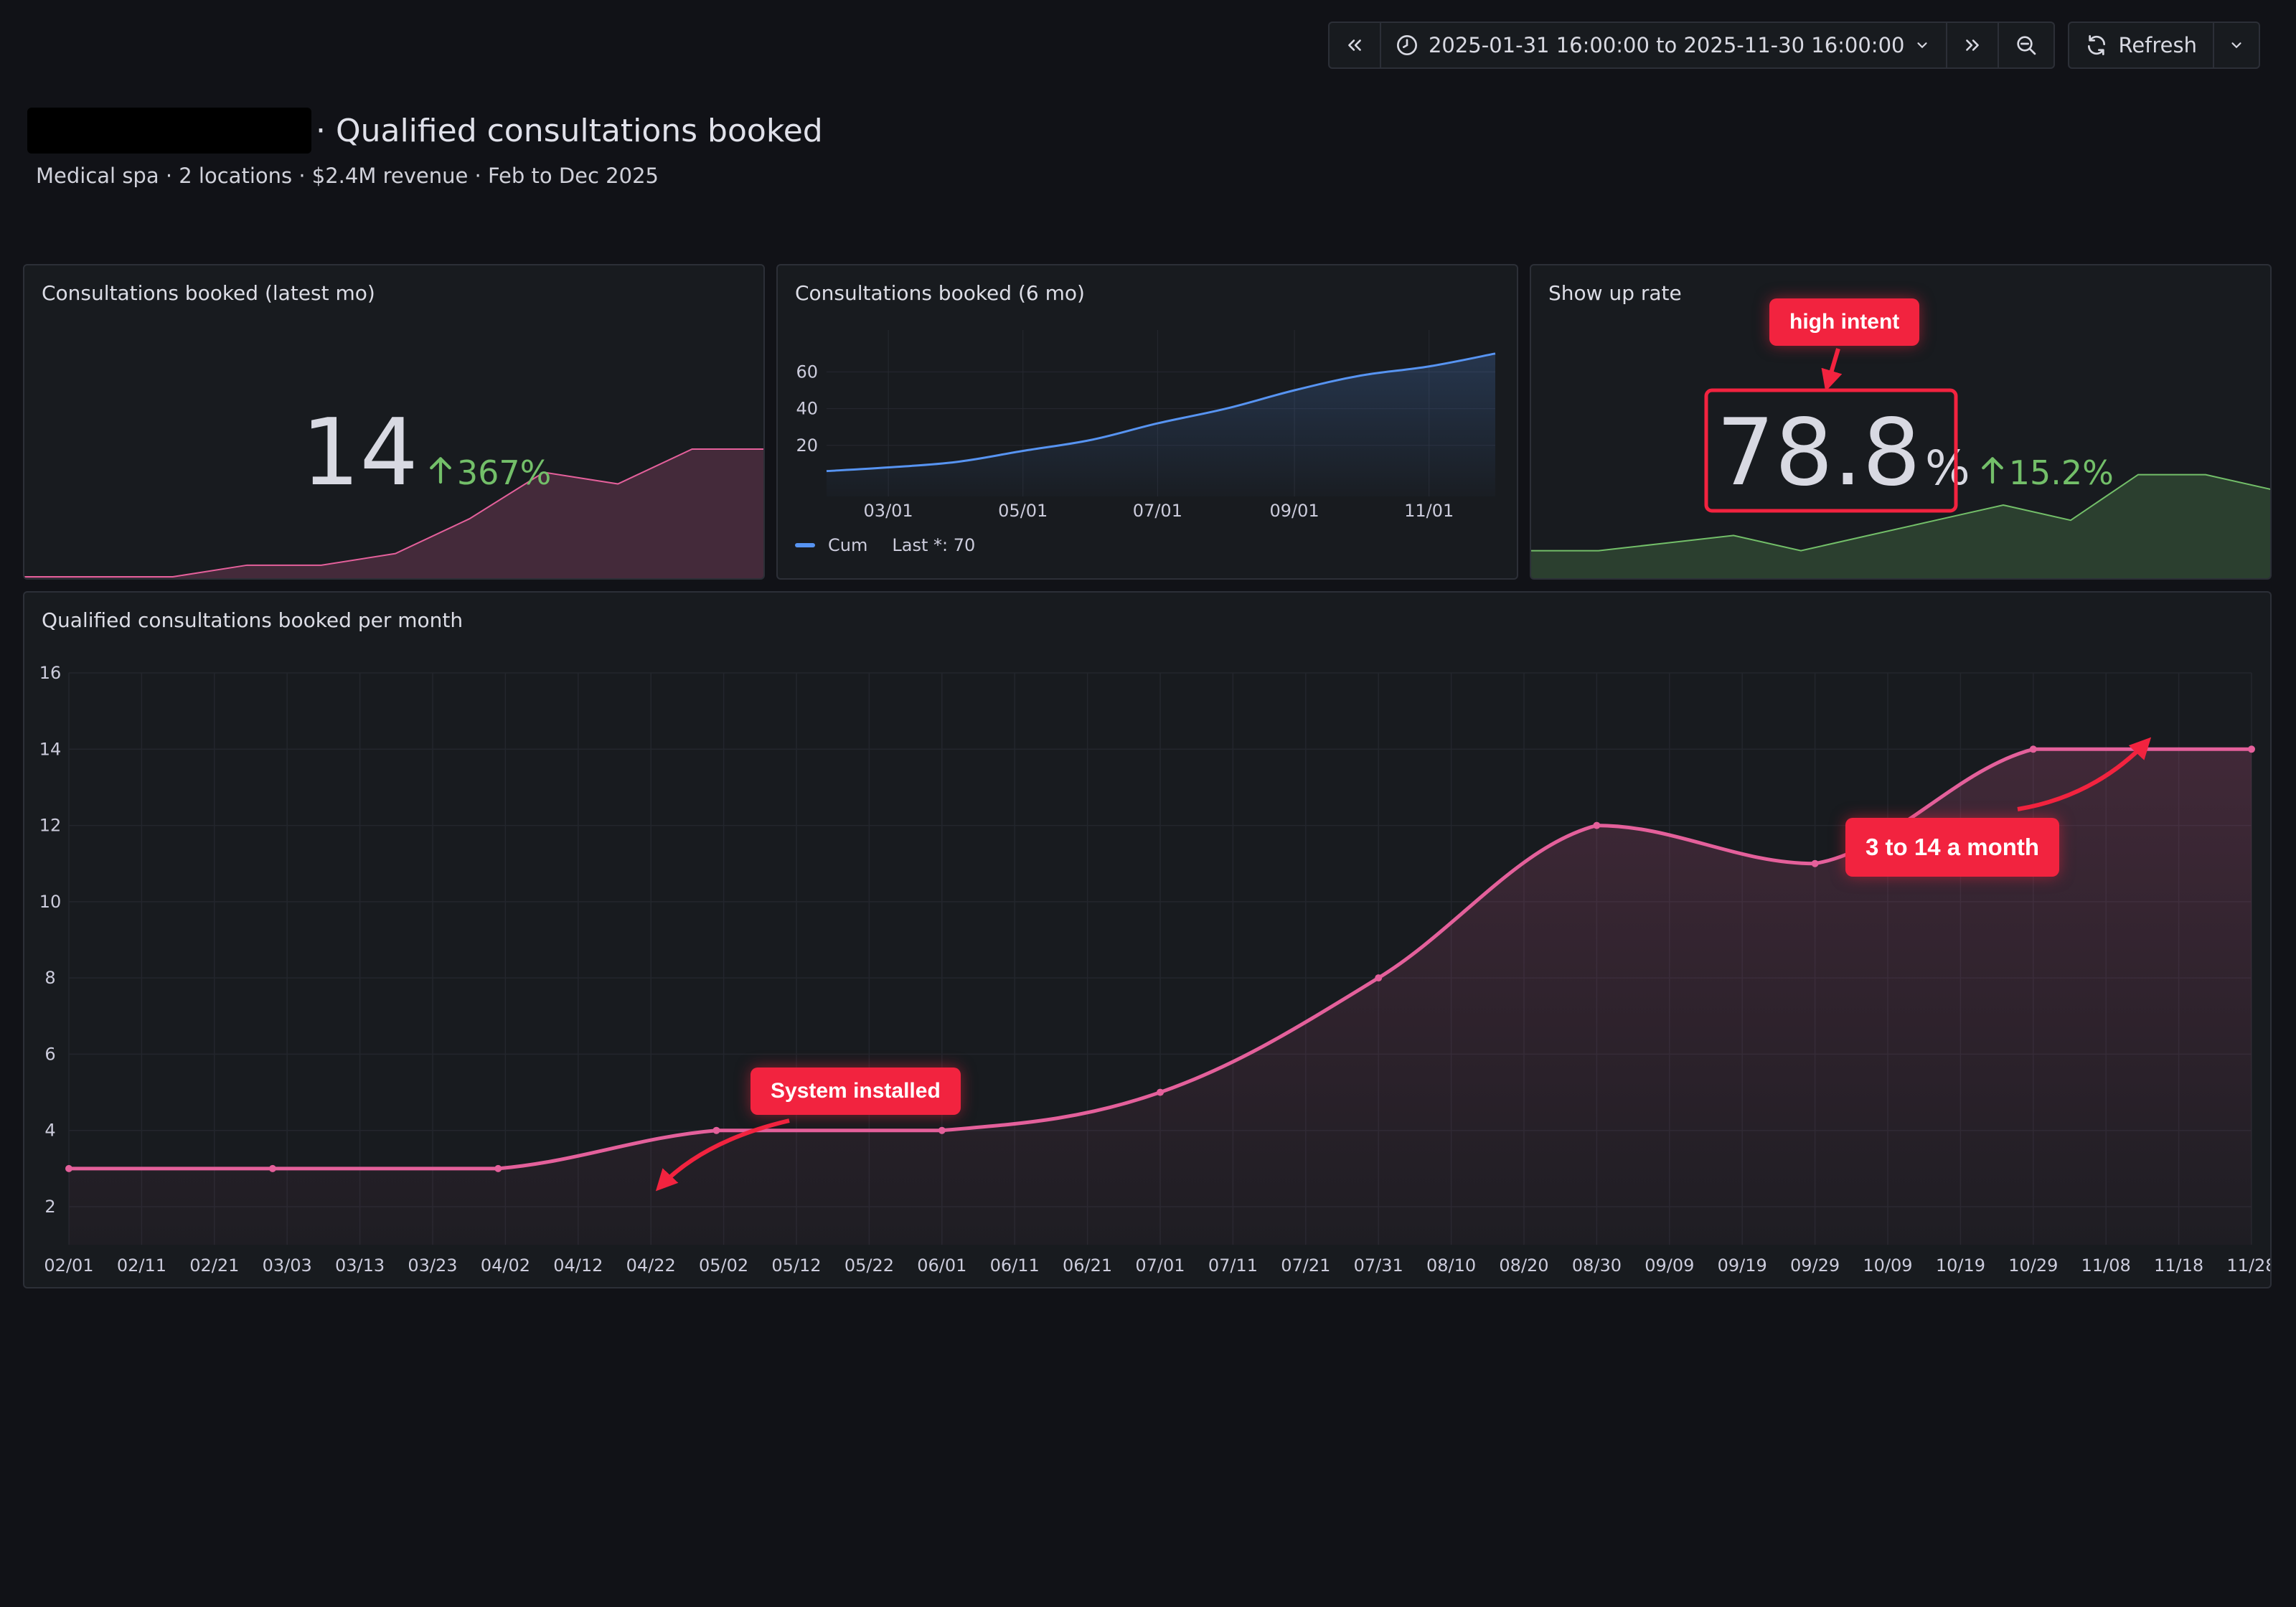 The image size is (2296, 1607). Describe the element at coordinates (2106, 1265) in the screenshot. I see `x-tick-label: 11/08` at that location.